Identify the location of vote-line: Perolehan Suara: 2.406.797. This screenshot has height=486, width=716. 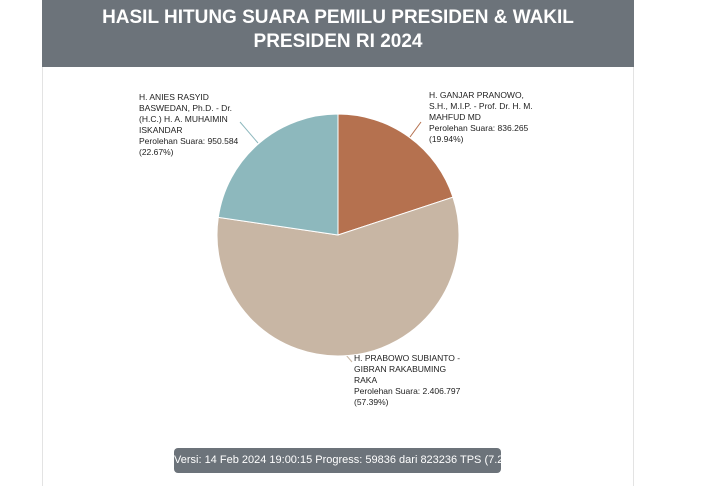
(409, 391).